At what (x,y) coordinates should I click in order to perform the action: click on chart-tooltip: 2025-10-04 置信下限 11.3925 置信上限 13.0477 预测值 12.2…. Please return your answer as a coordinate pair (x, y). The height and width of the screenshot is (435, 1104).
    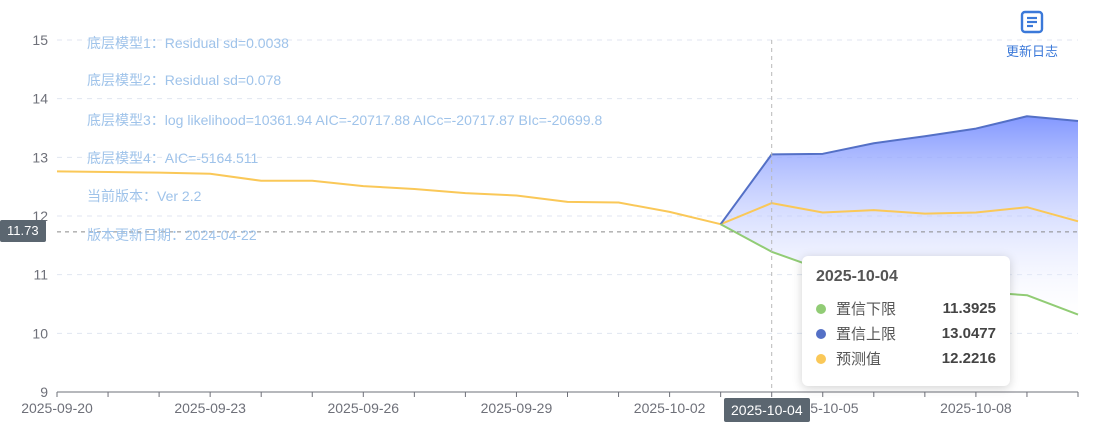
    Looking at the image, I should click on (906, 321).